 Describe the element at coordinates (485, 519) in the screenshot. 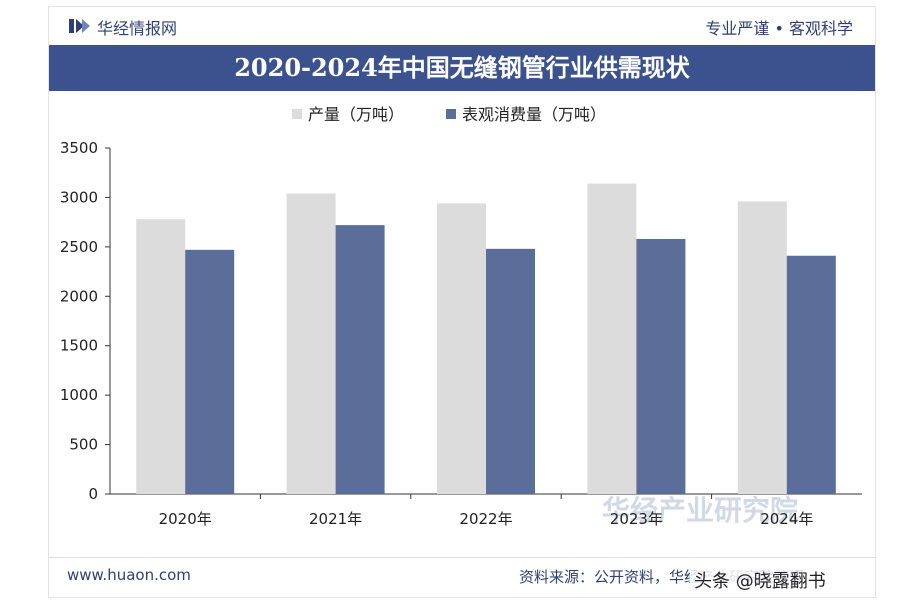

I see `x-tick-label: 2022年` at that location.